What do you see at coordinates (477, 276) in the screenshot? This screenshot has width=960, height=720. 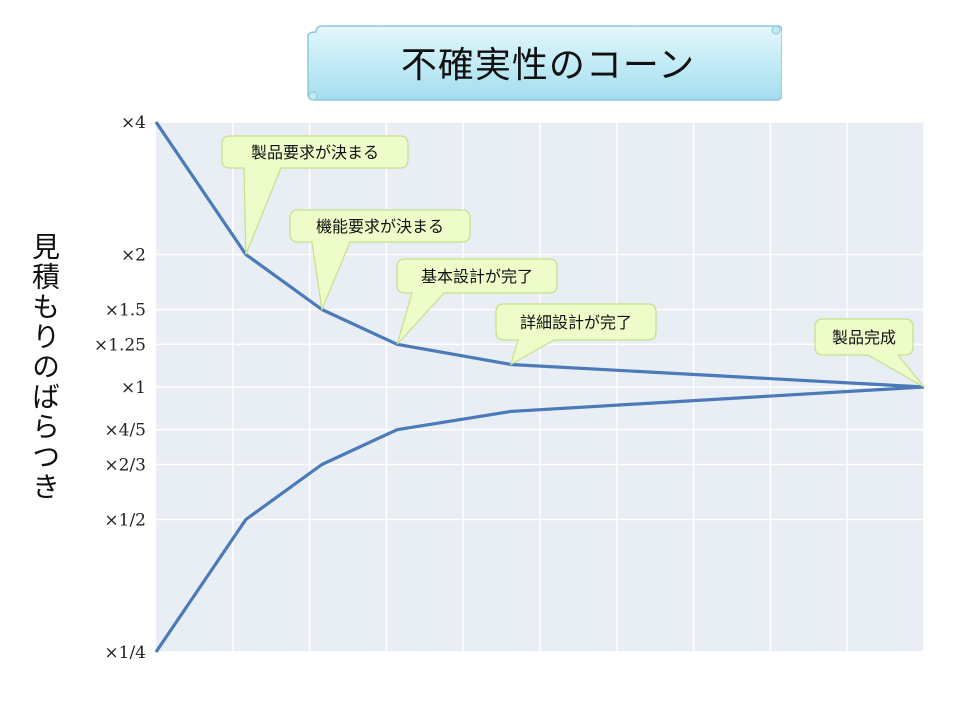 I see `callout-label: 基本設計が完了` at bounding box center [477, 276].